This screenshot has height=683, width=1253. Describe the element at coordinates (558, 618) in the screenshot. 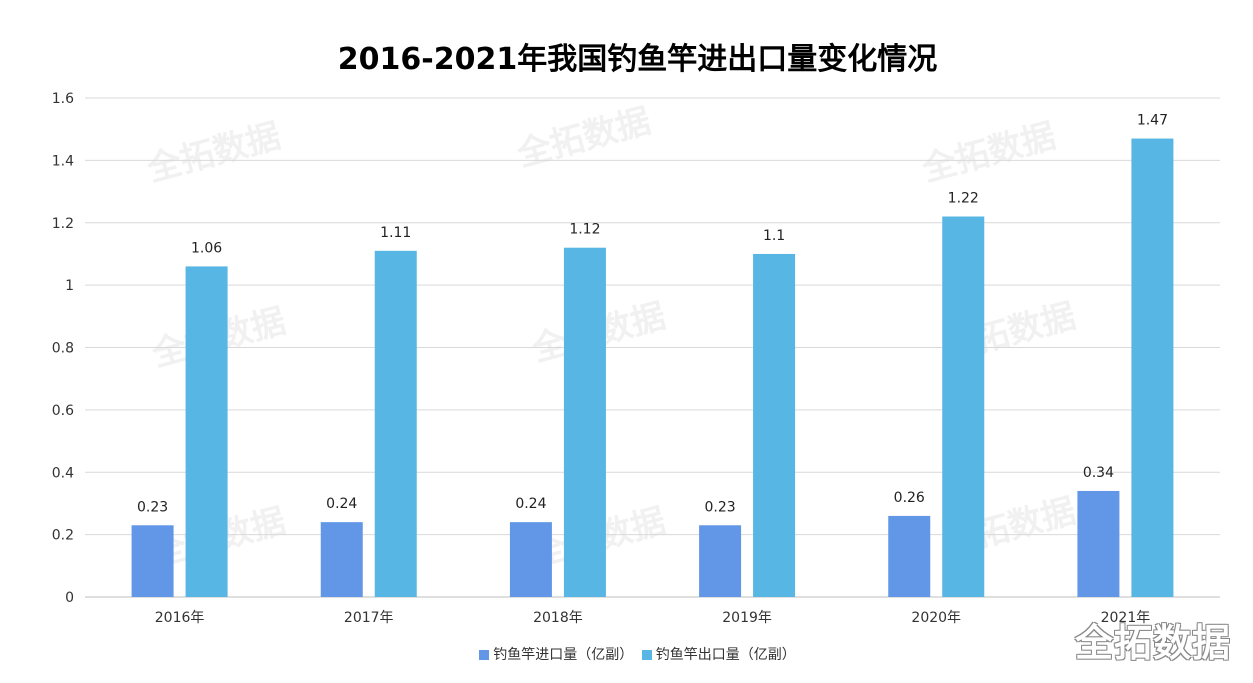

I see `x-tick-label: 2018年` at that location.